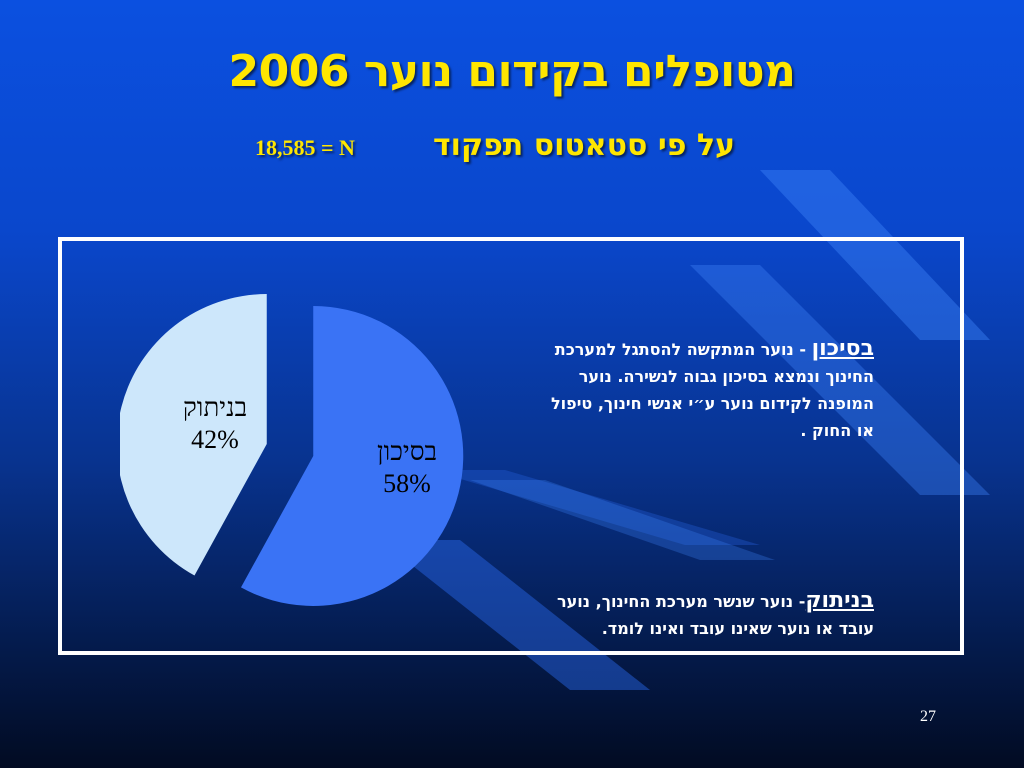  What do you see at coordinates (842, 348) in the screenshot?
I see `definition-risk-term: בסיכון` at bounding box center [842, 348].